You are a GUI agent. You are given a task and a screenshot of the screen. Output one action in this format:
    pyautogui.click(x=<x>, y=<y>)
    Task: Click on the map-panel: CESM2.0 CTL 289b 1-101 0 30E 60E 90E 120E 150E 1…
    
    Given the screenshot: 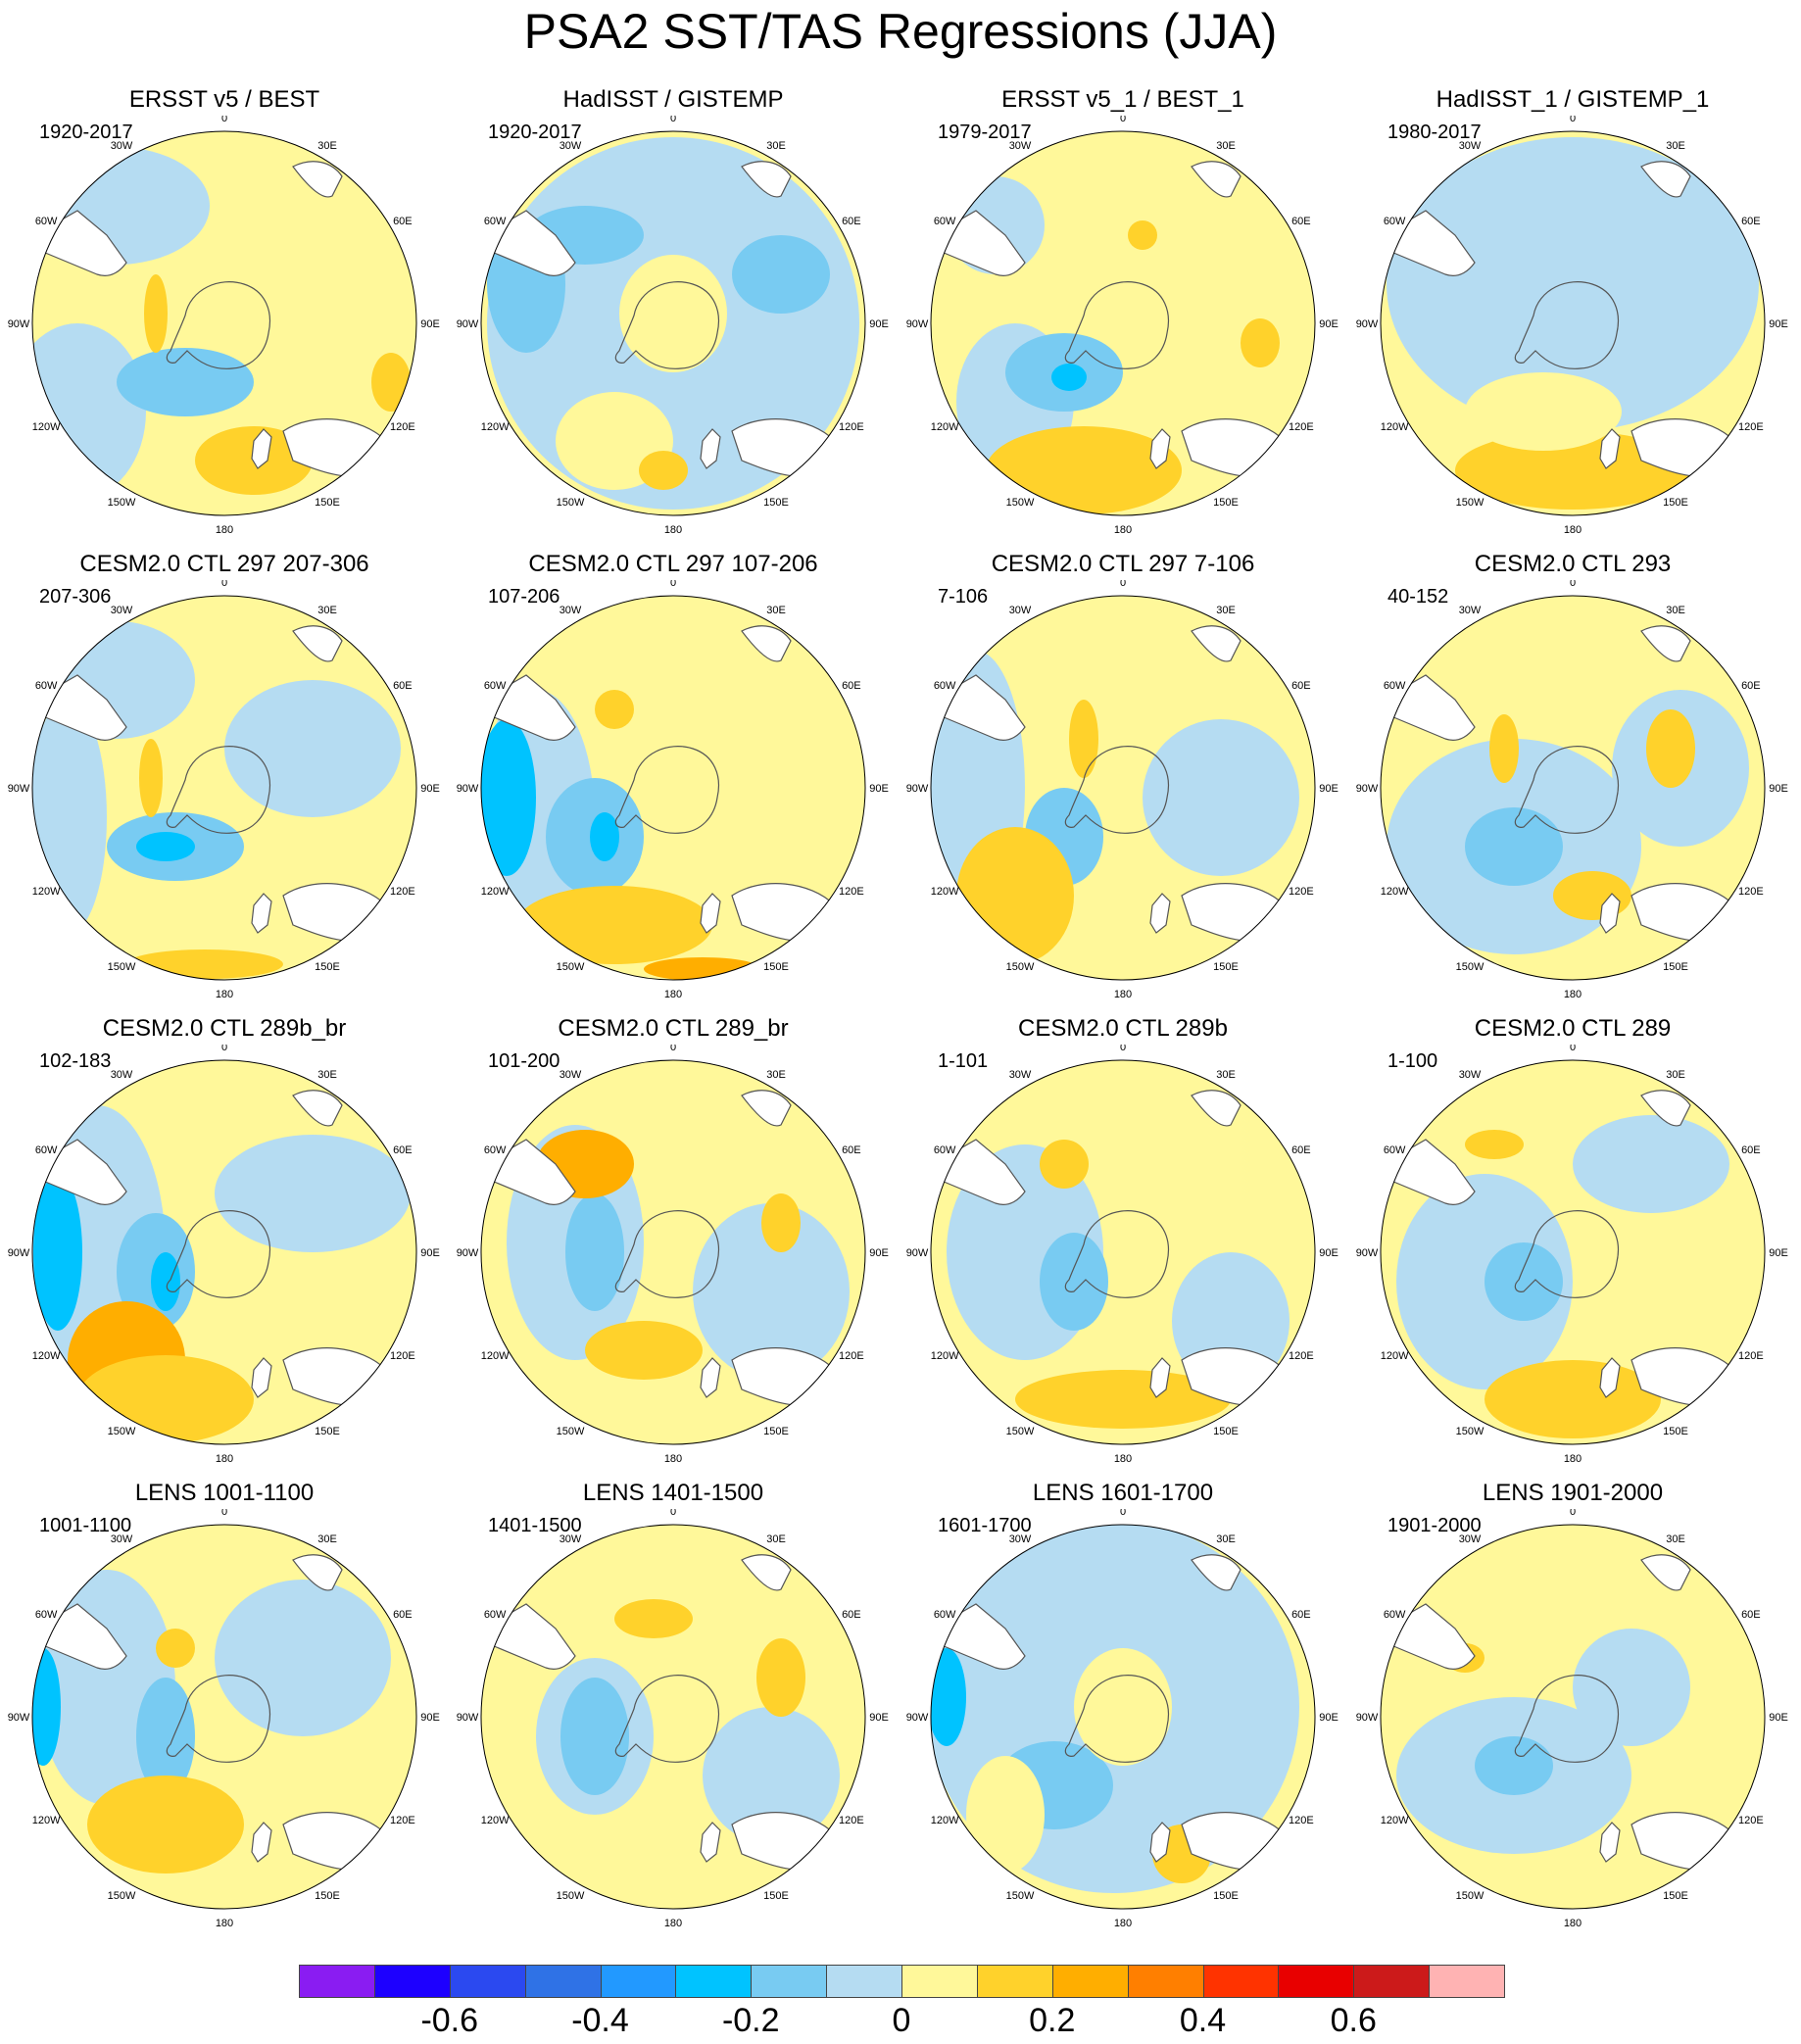 What is the action you would take?
    pyautogui.click(x=1123, y=1247)
    